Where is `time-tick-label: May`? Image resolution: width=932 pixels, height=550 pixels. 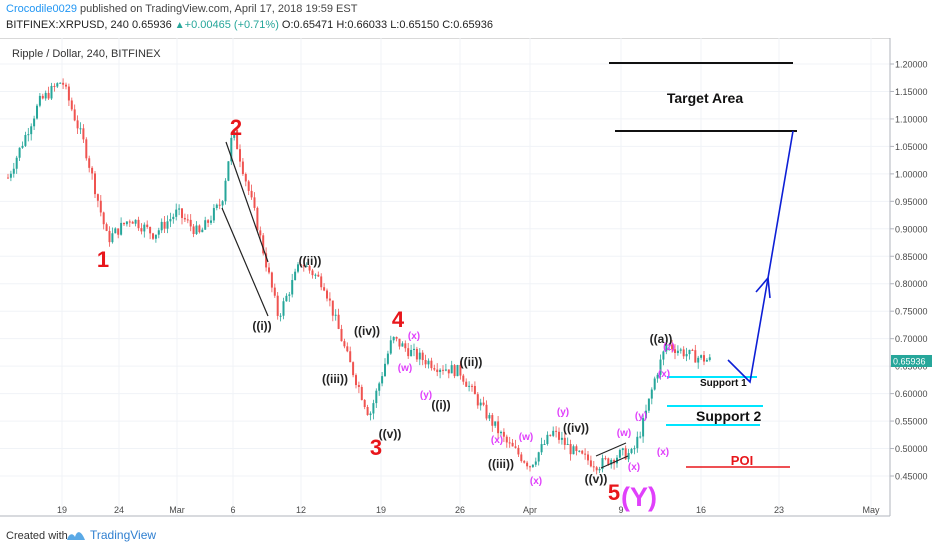
time-tick-label: May is located at coordinates (871, 510).